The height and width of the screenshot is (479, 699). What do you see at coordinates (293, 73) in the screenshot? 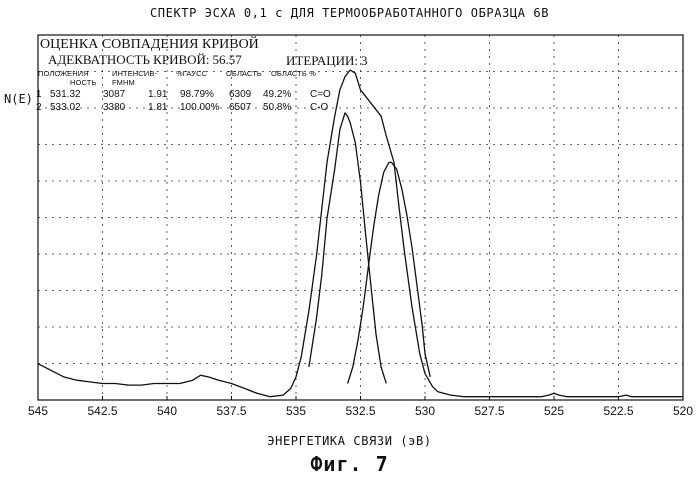
I see `col-area-pct-header: ОБЛАСТЬ %` at bounding box center [293, 73].